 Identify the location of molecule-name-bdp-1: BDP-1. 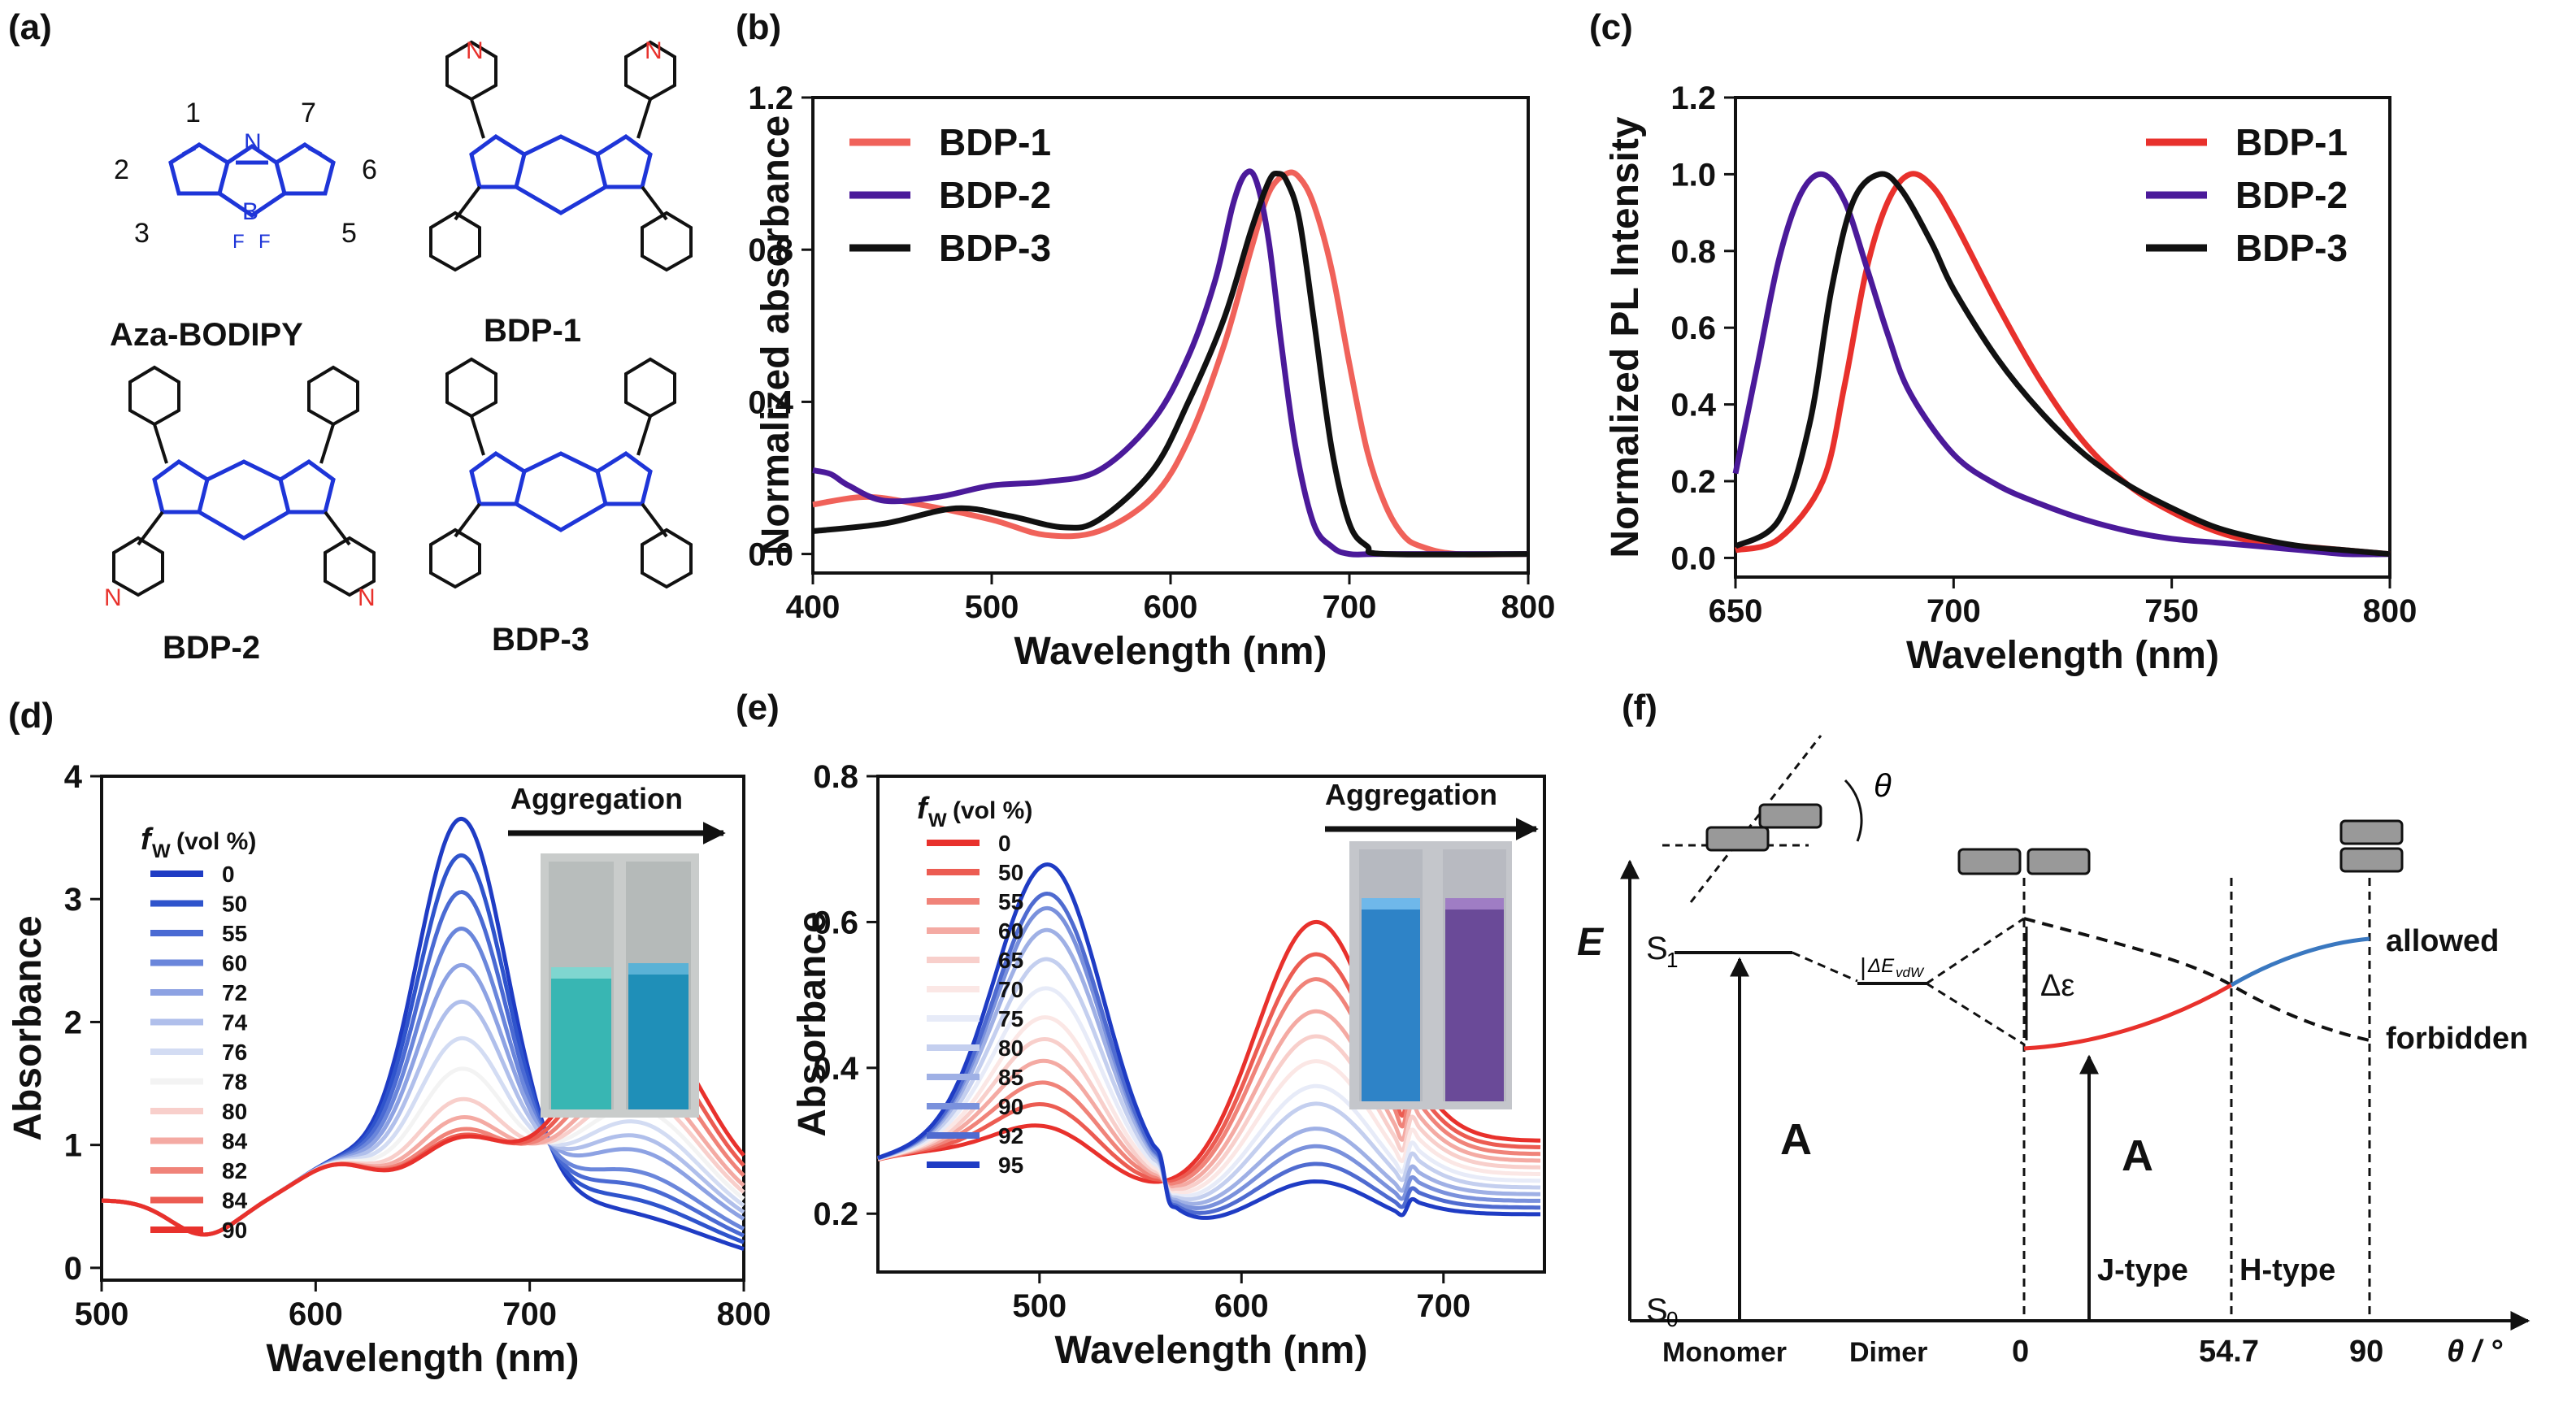
(532, 331).